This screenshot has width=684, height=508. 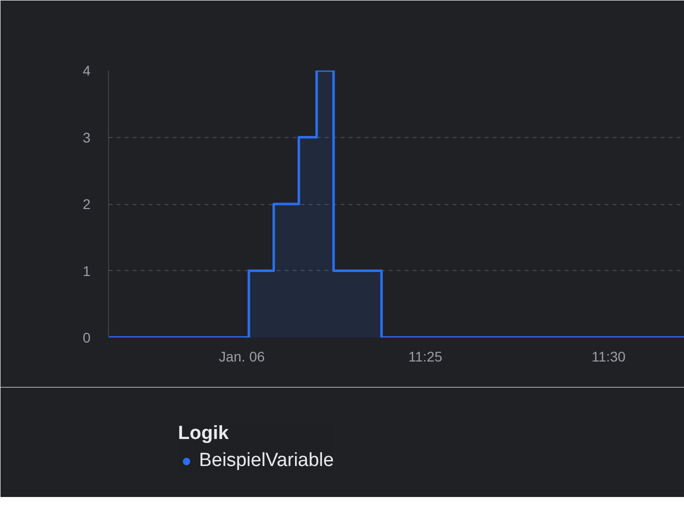 I want to click on legend-label: BeispielVariable, so click(x=266, y=461).